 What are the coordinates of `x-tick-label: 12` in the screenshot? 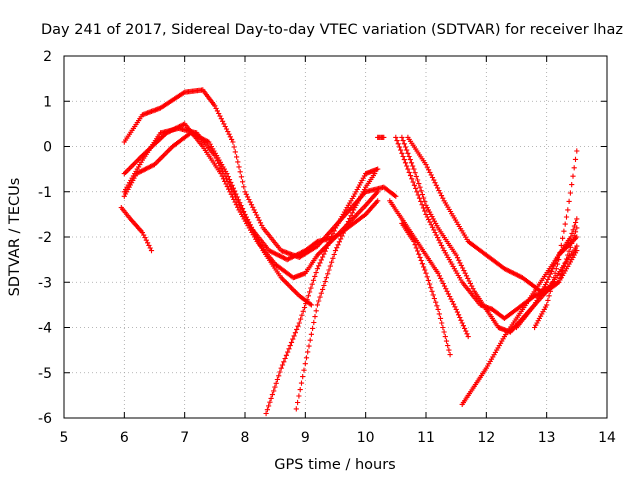 It's located at (486, 438).